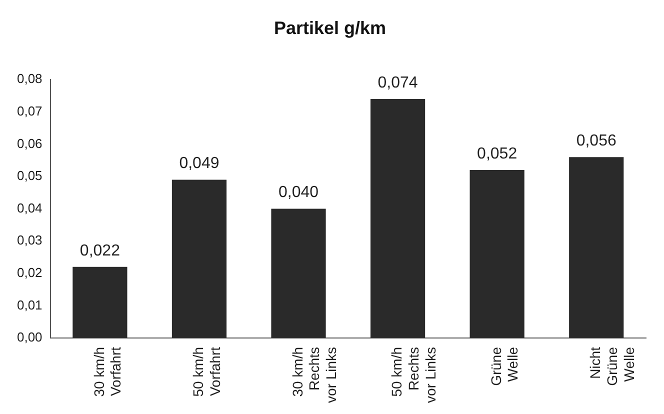  What do you see at coordinates (29, 143) in the screenshot?
I see `y-tick-label: 0,06` at bounding box center [29, 143].